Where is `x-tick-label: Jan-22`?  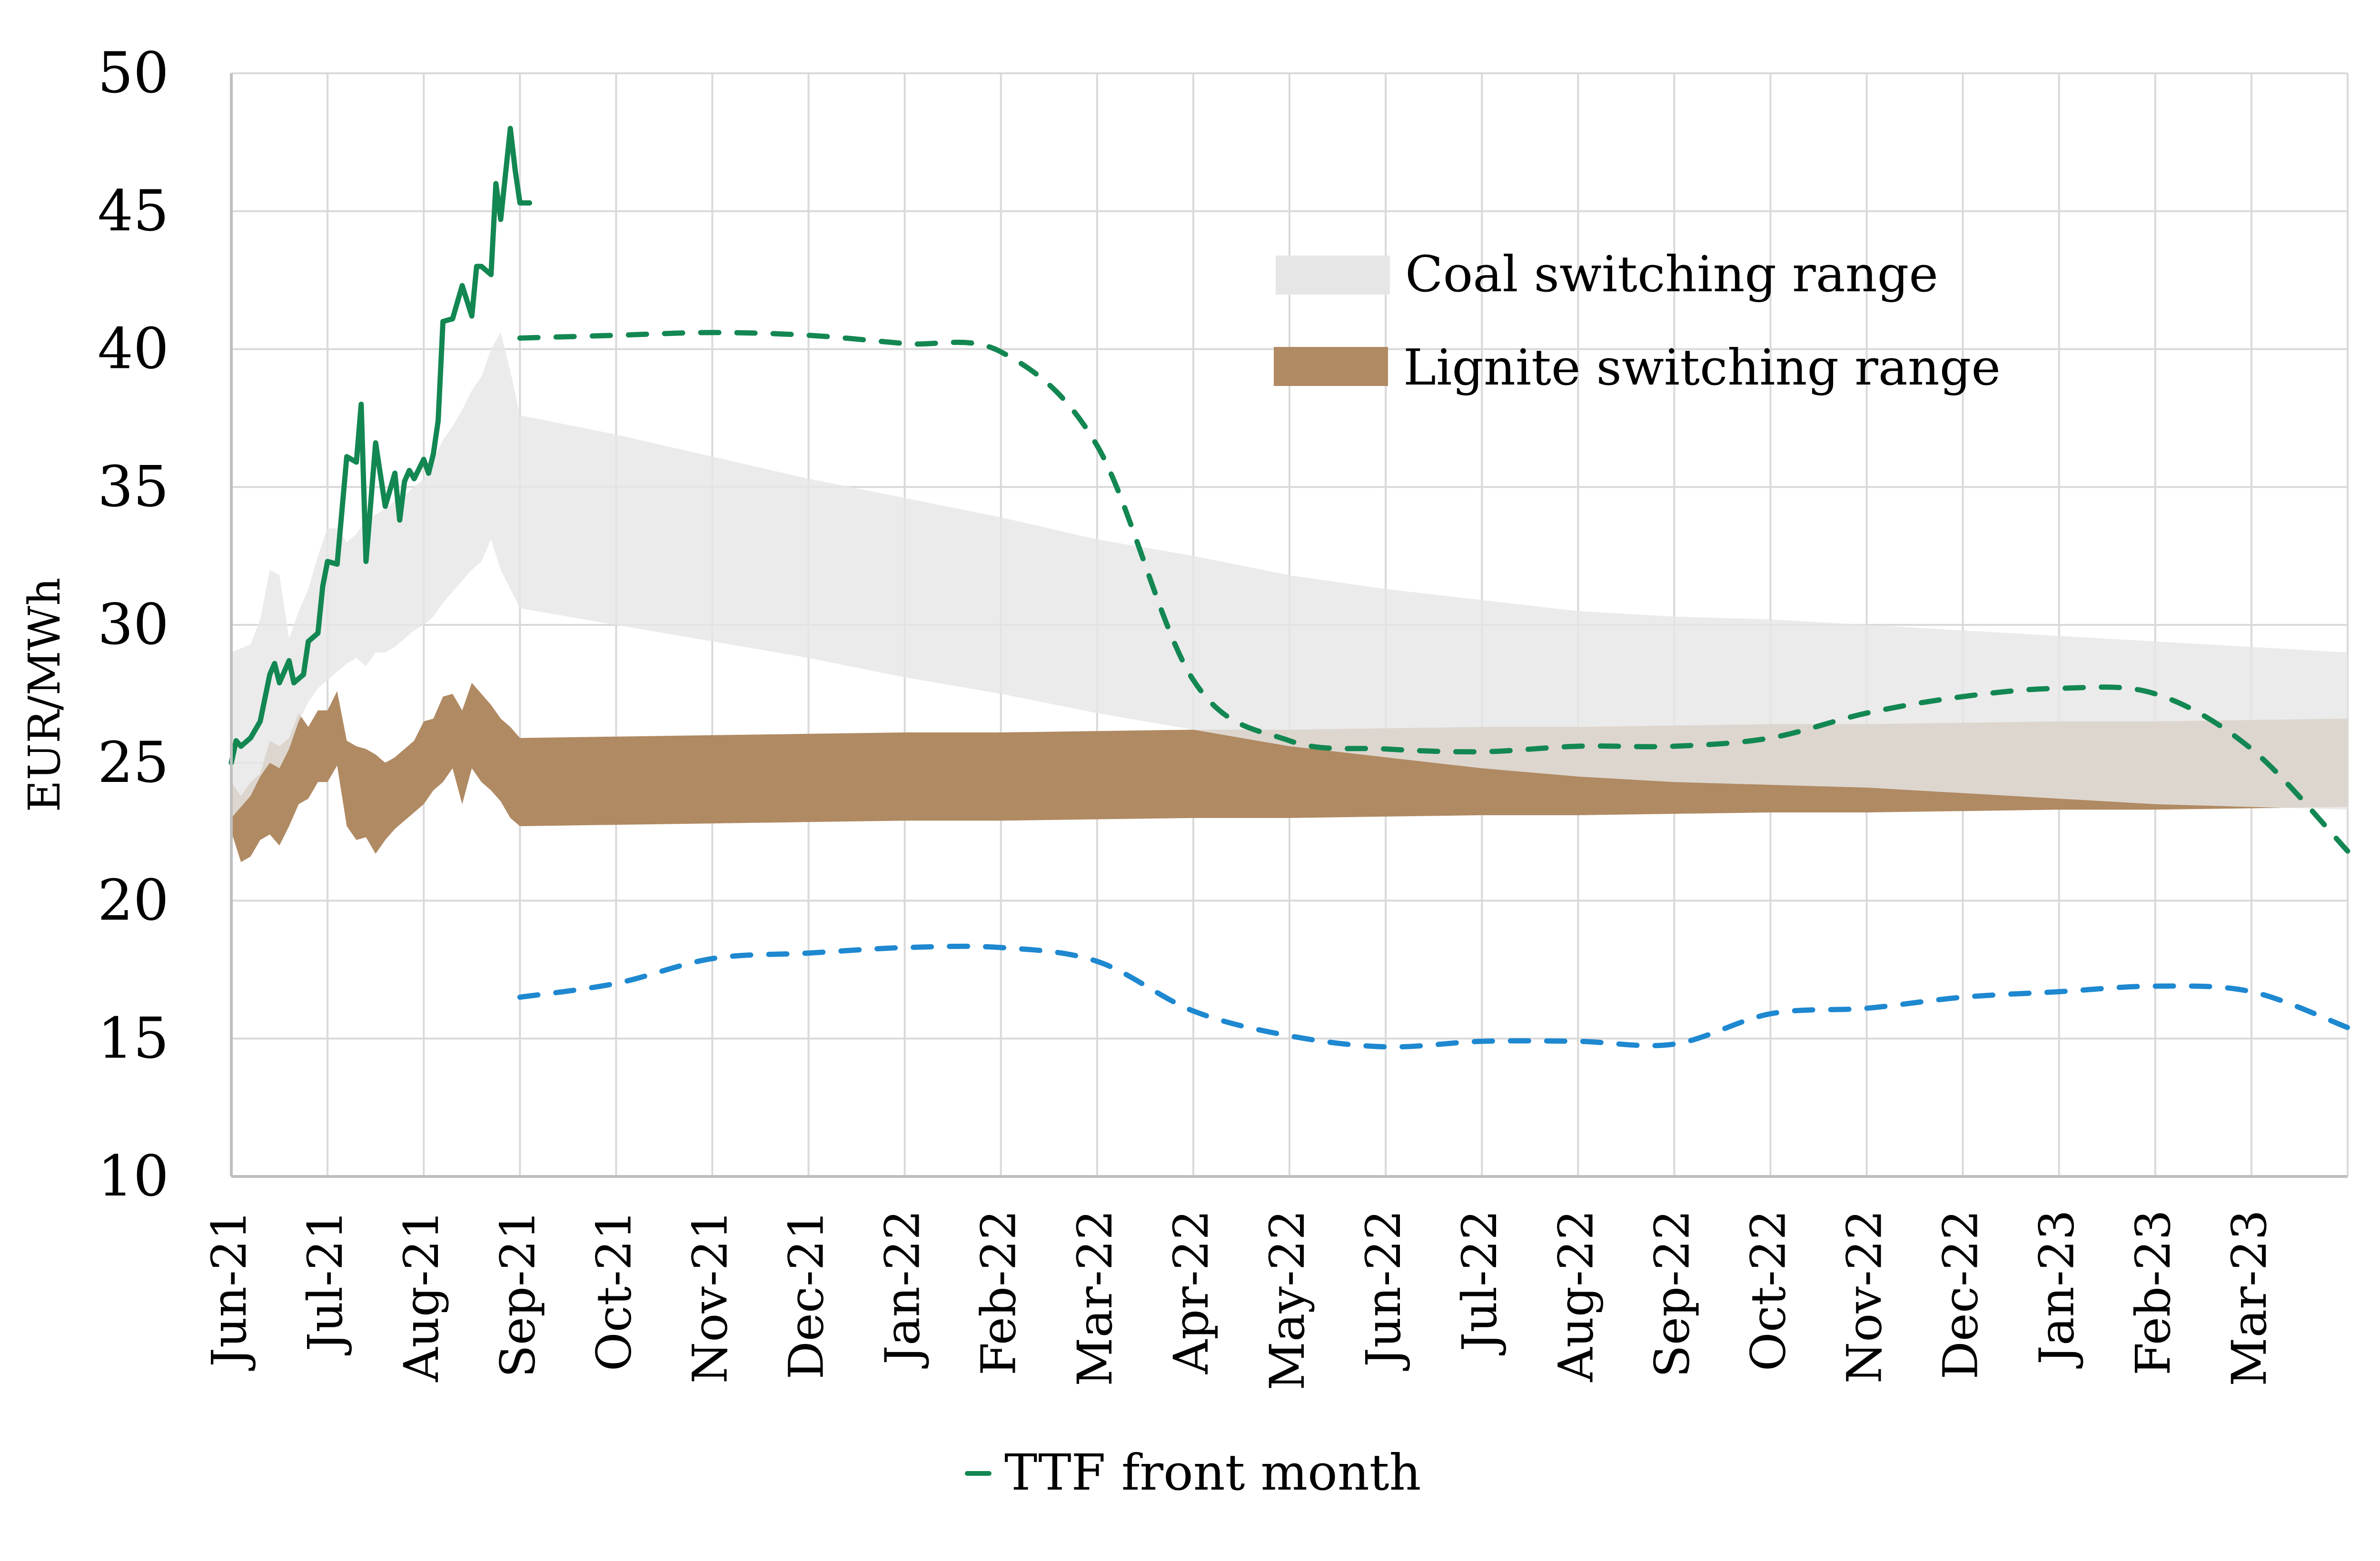 x-tick-label: Jan-22 is located at coordinates (903, 1289).